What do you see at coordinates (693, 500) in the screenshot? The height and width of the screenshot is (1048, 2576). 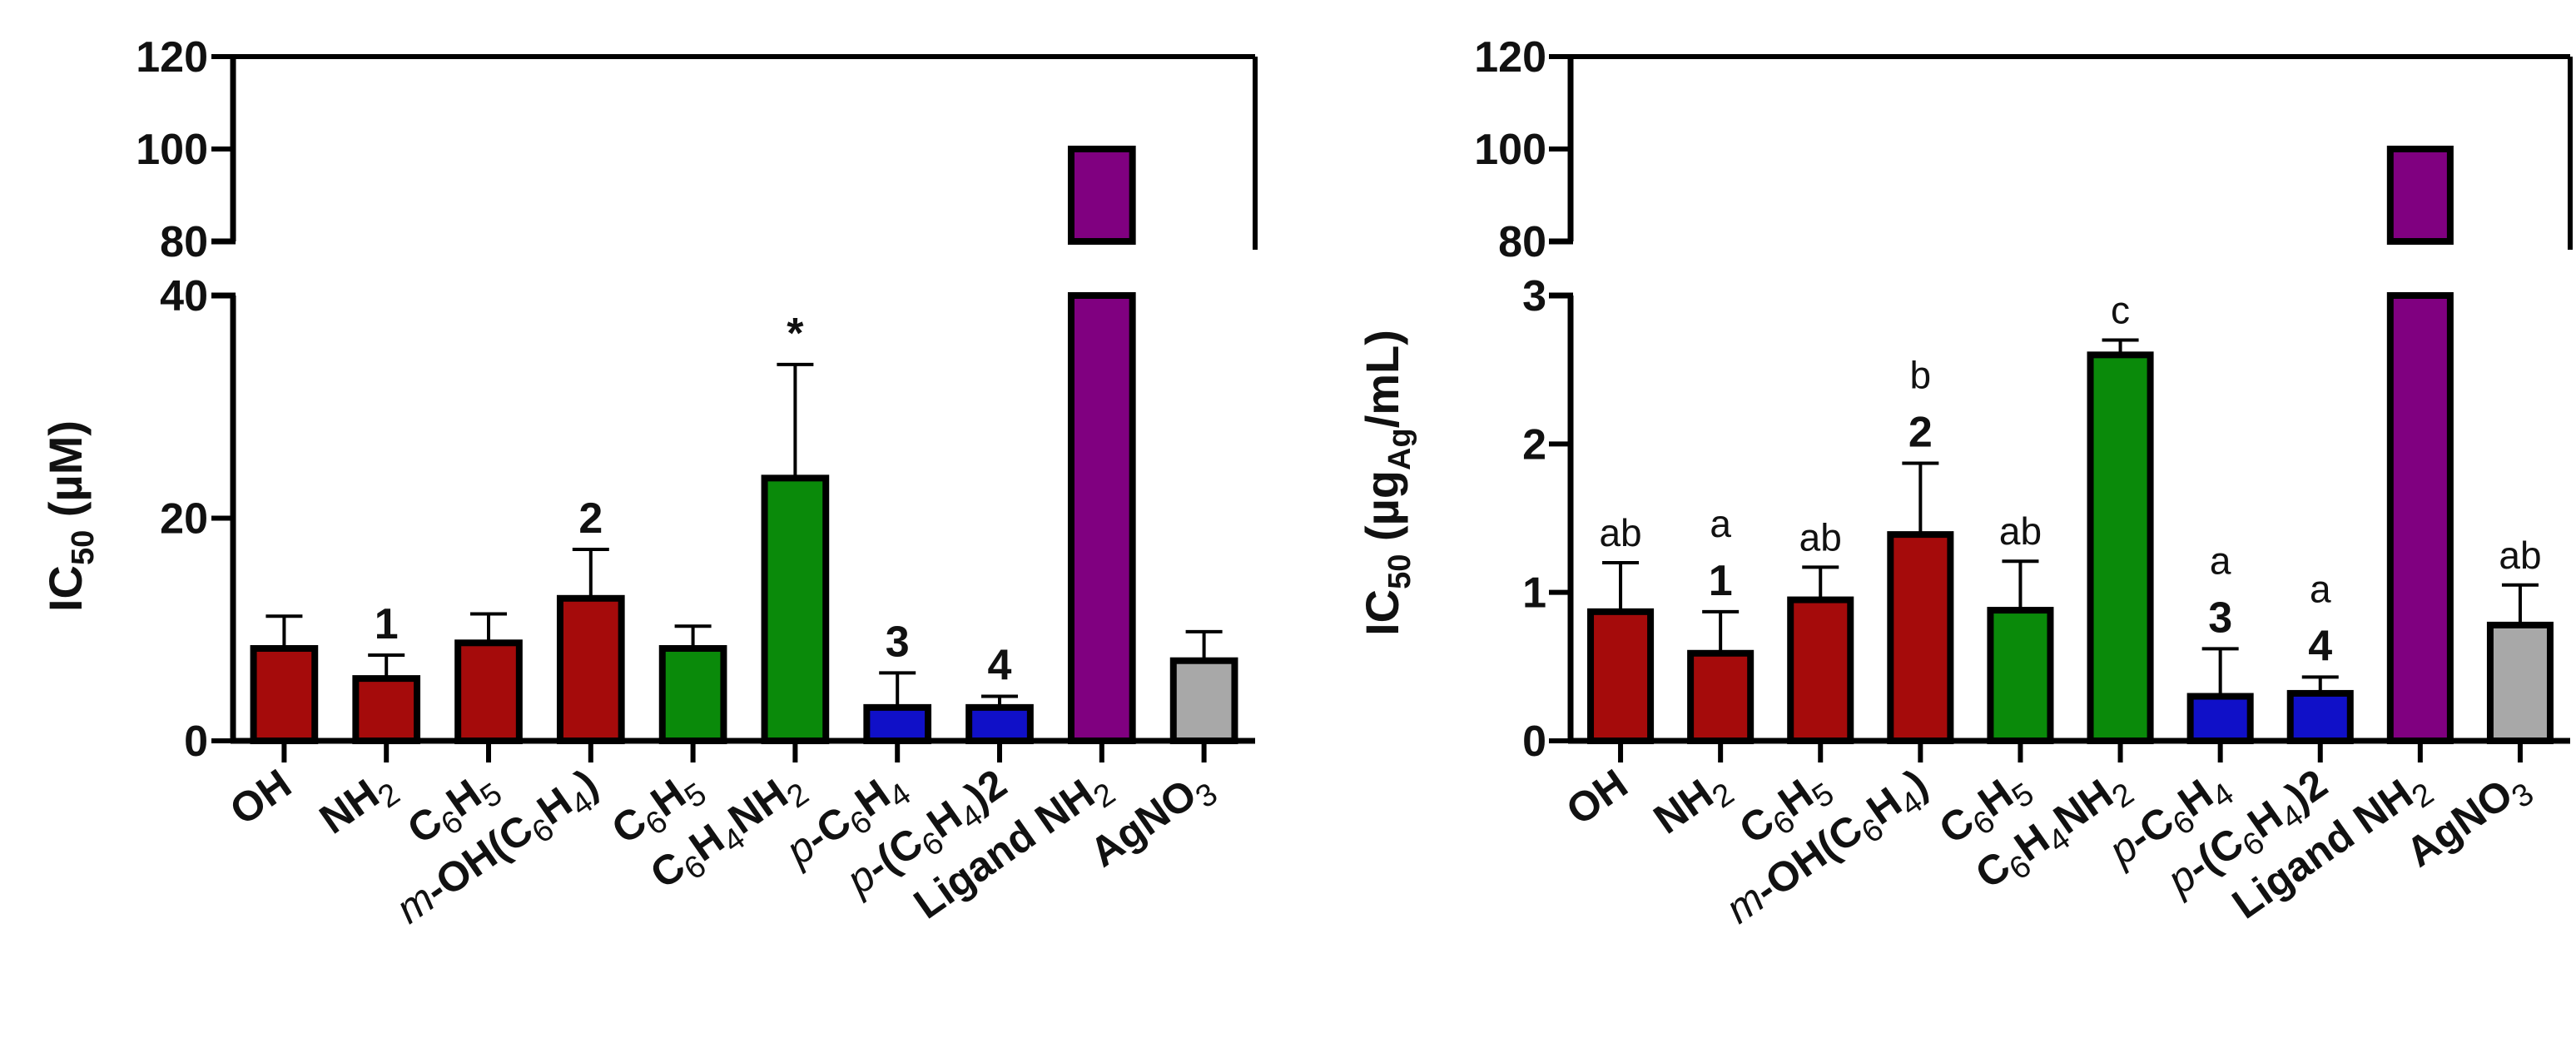 I see `bar-annotations: 1 2 * 3 4` at bounding box center [693, 500].